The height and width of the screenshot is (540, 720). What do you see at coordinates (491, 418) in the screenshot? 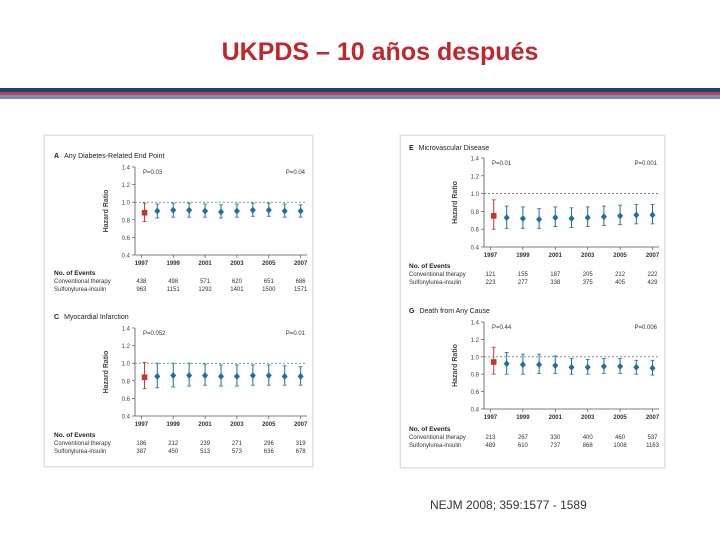
I see `panel-g-x-tick-label: 1997` at bounding box center [491, 418].